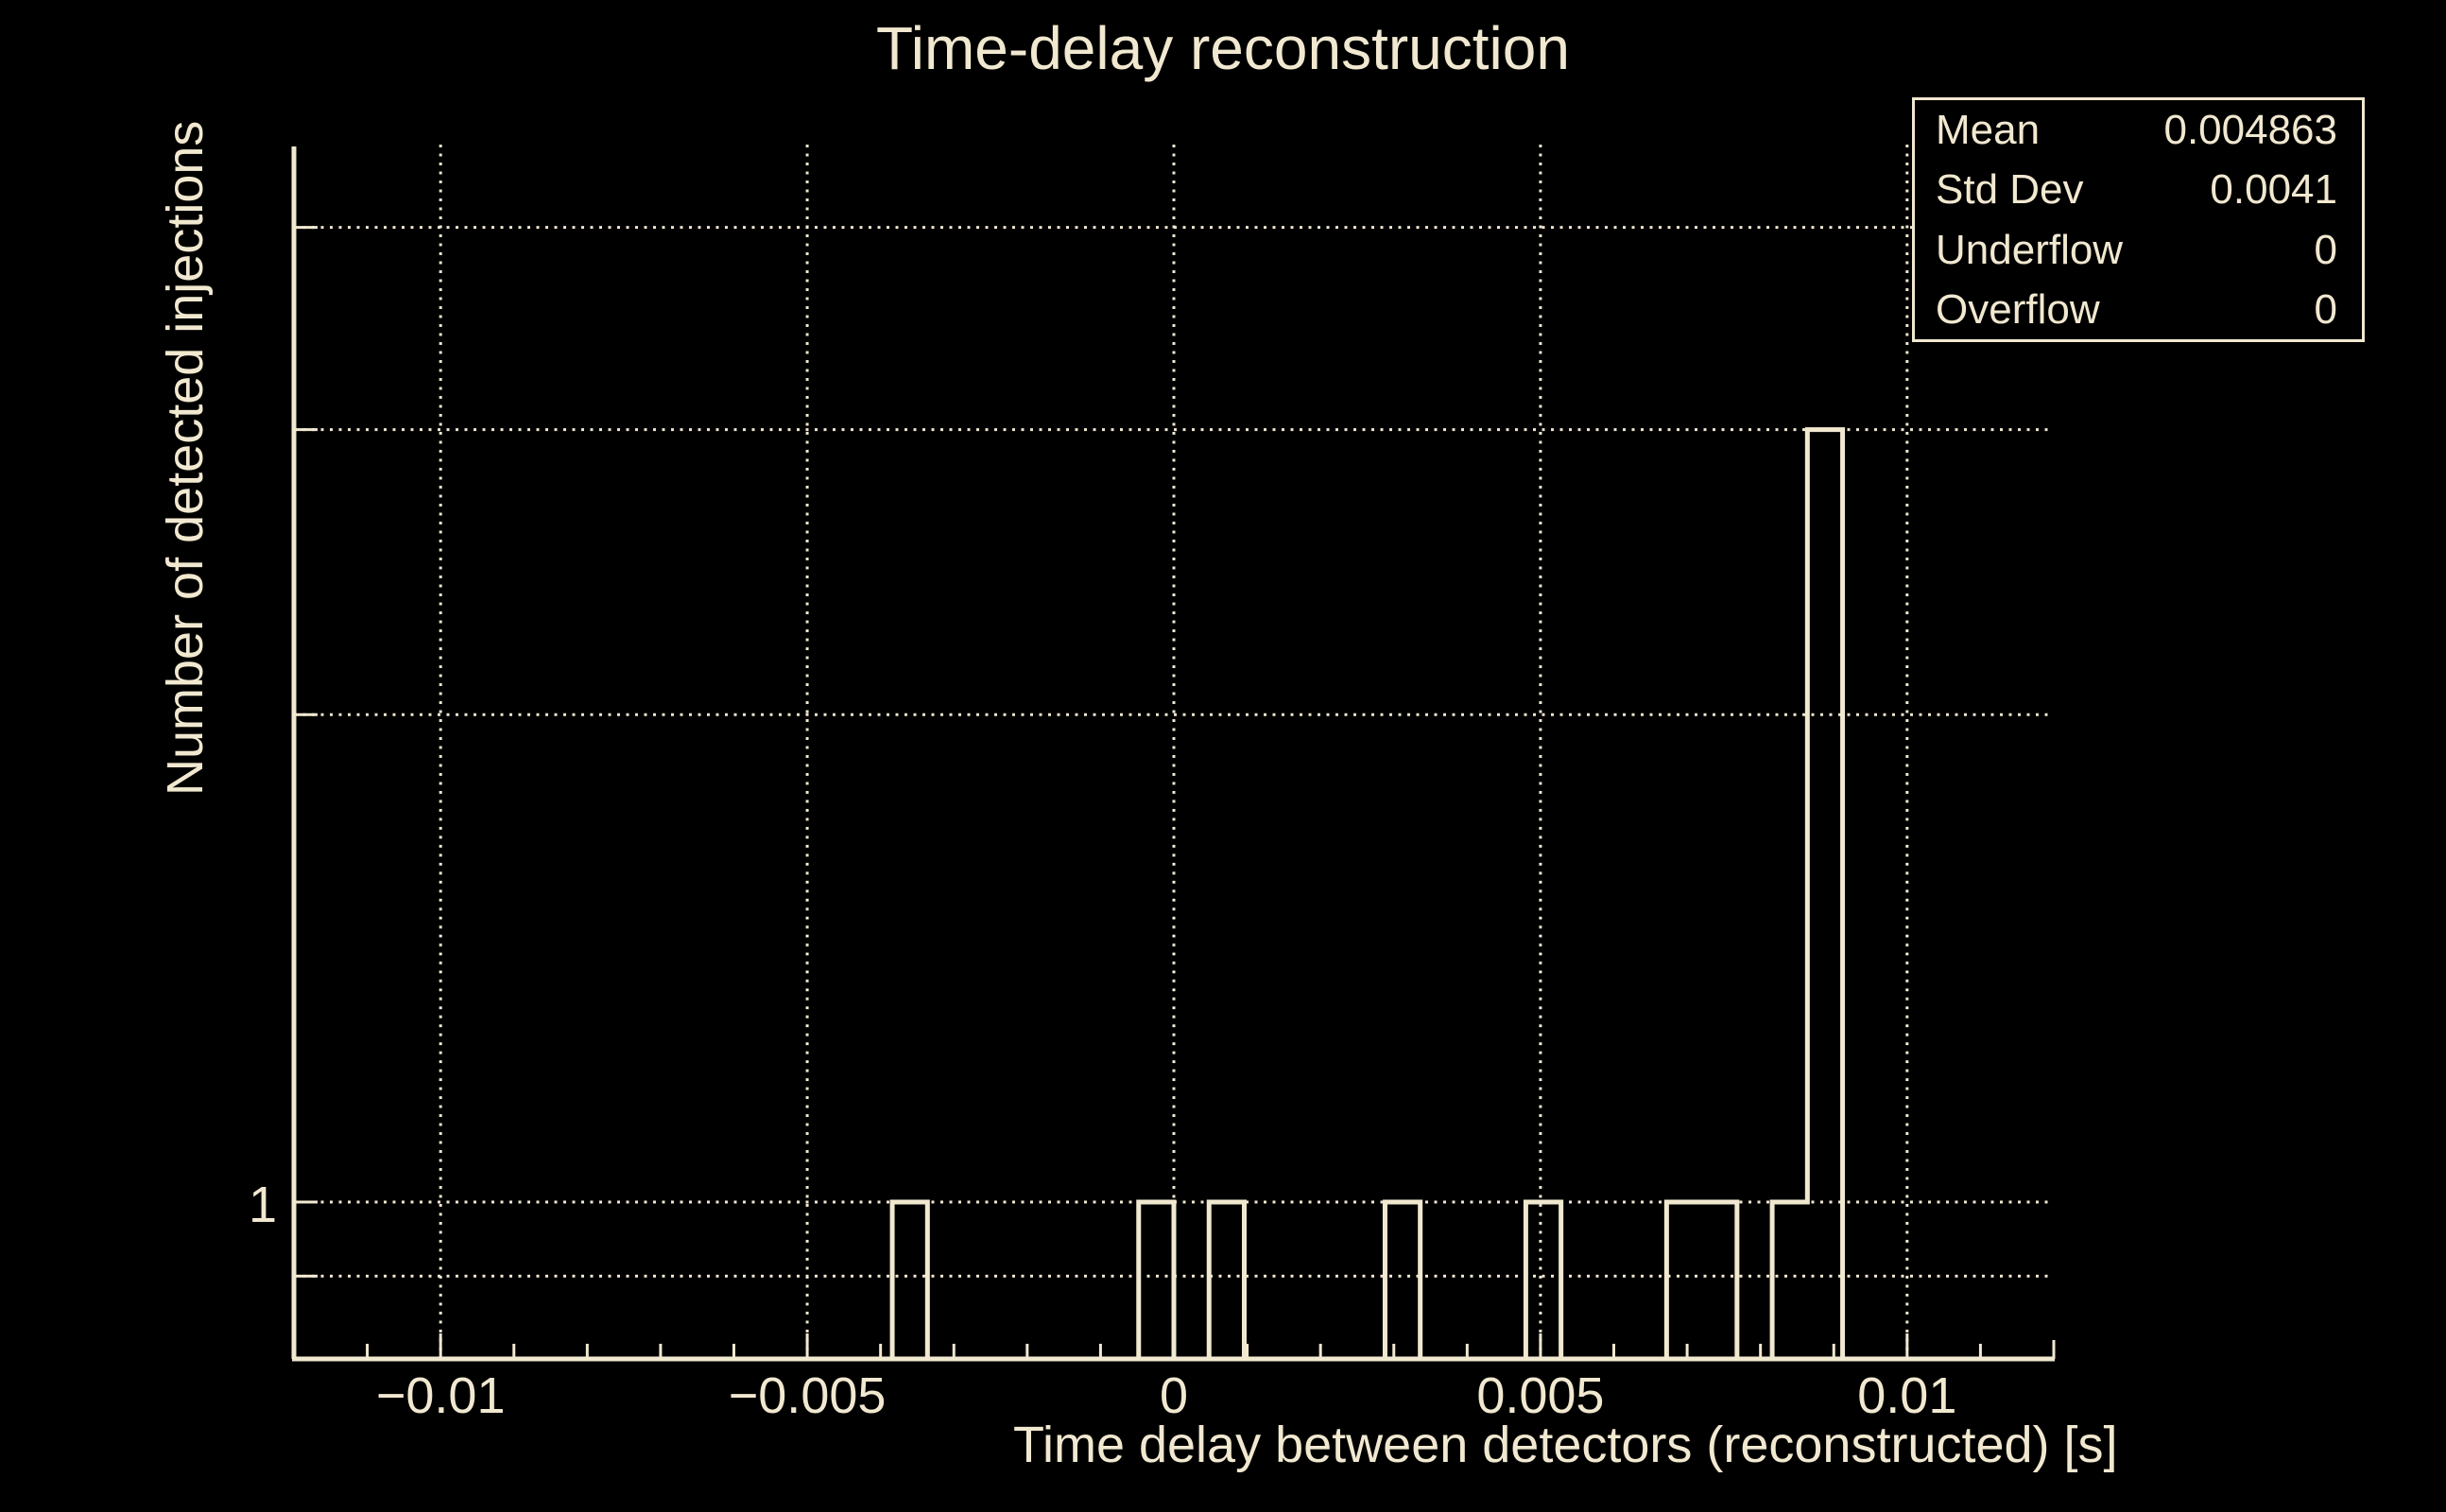 This screenshot has height=1512, width=2446. What do you see at coordinates (2018, 309) in the screenshot?
I see `stat-label: Overflow` at bounding box center [2018, 309].